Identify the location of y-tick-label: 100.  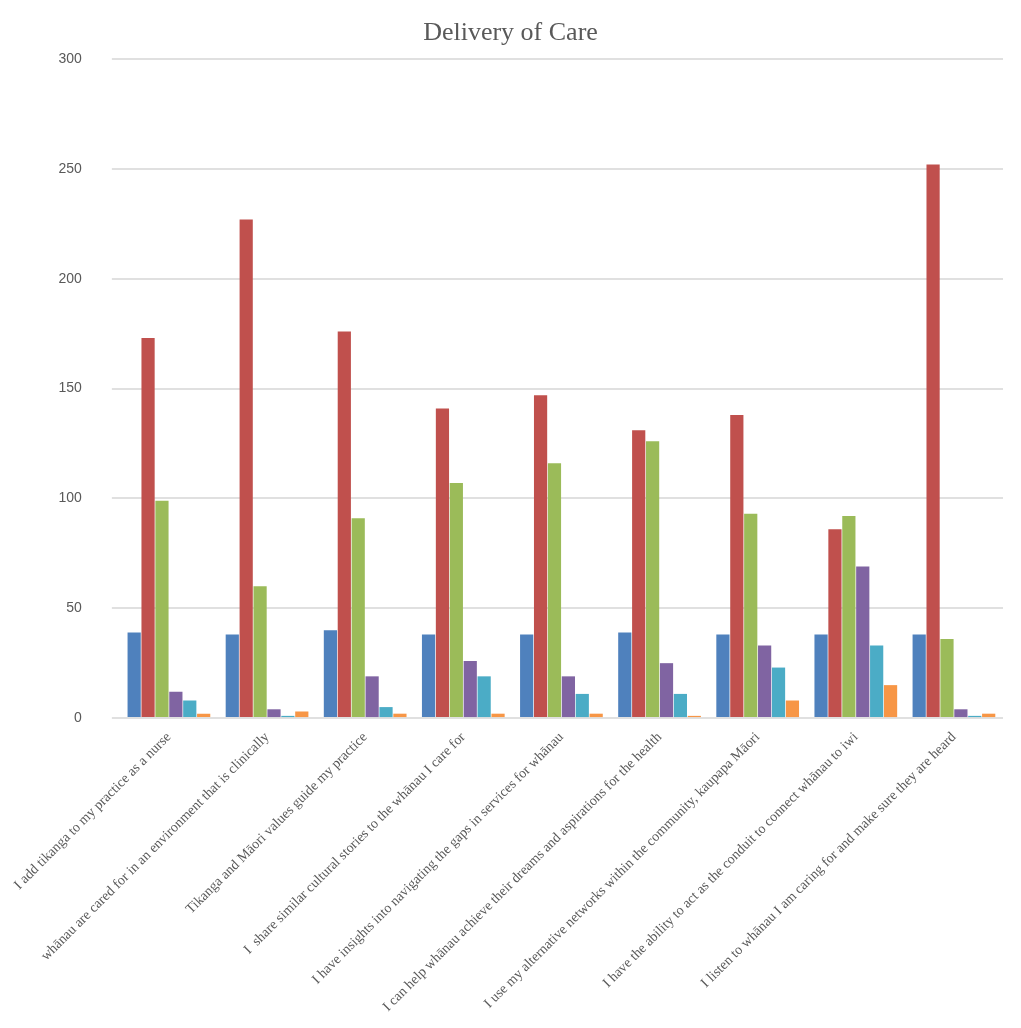
(70, 497).